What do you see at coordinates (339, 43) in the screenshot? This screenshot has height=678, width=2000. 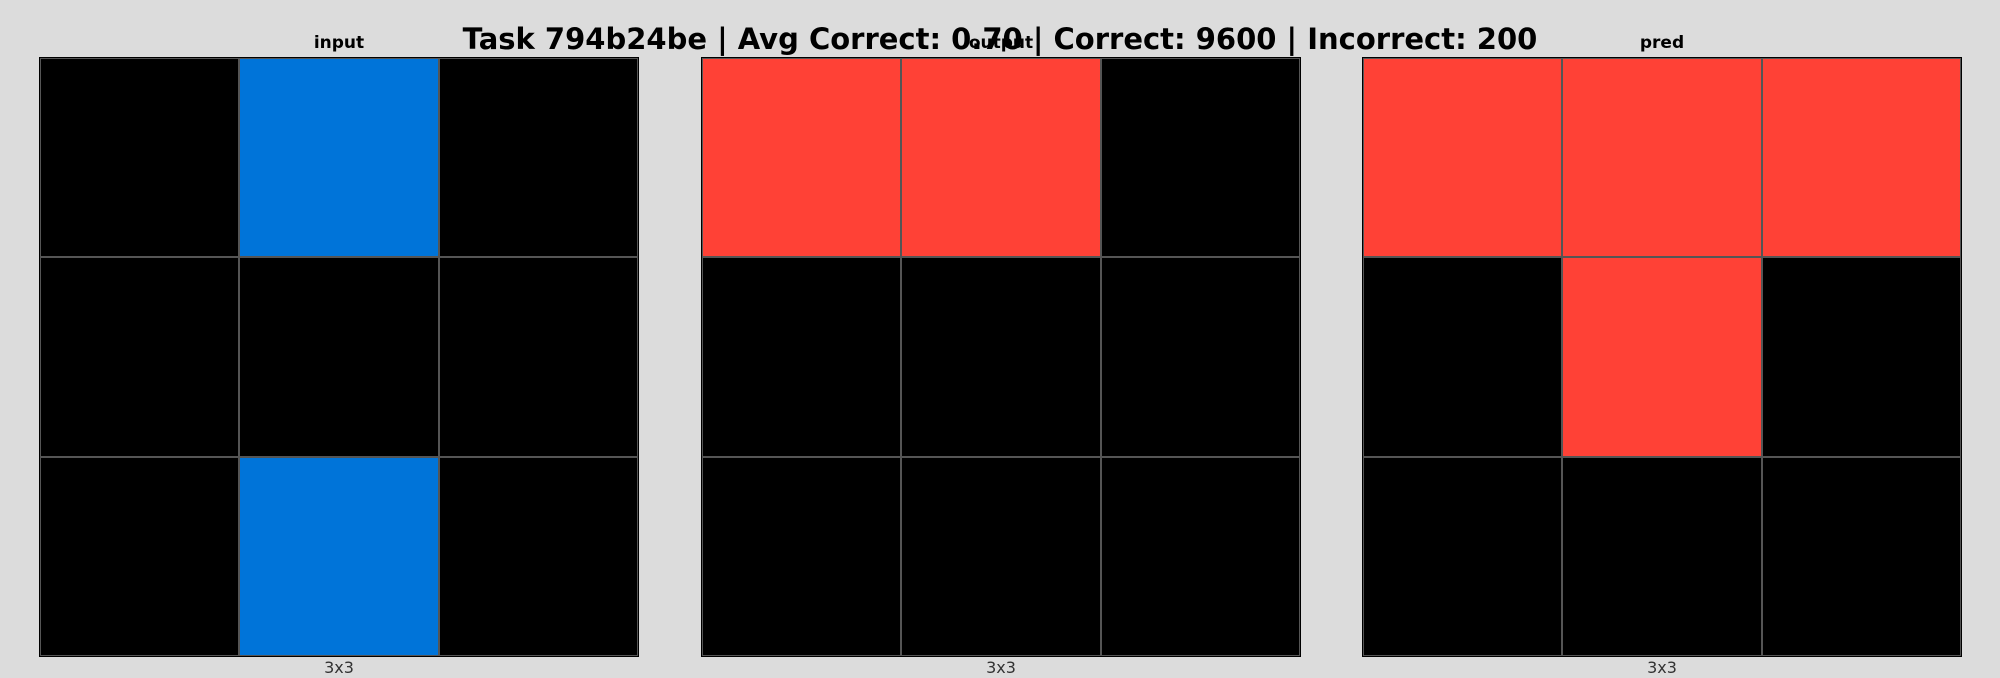 I see `panel-title: input` at bounding box center [339, 43].